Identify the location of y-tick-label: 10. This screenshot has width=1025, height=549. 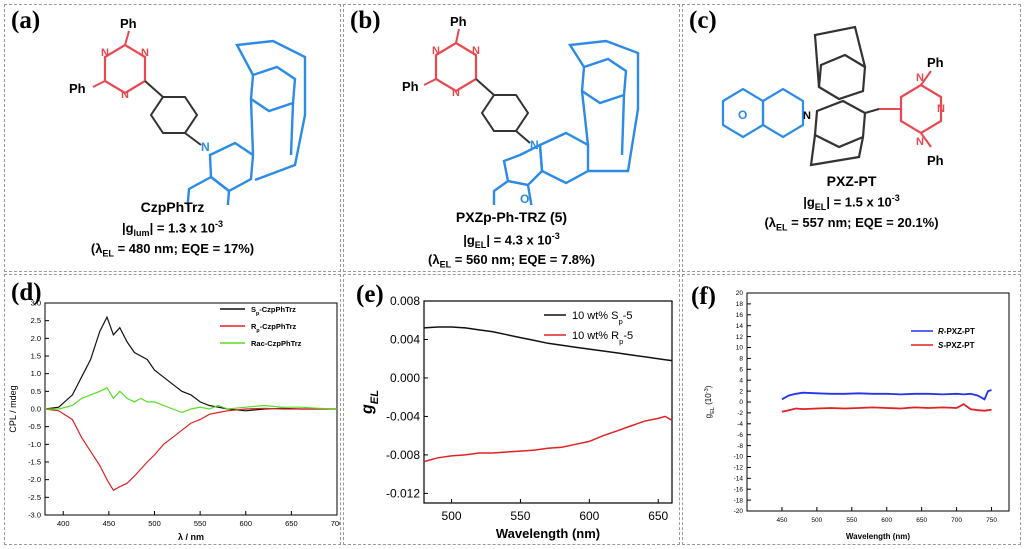
(740, 348).